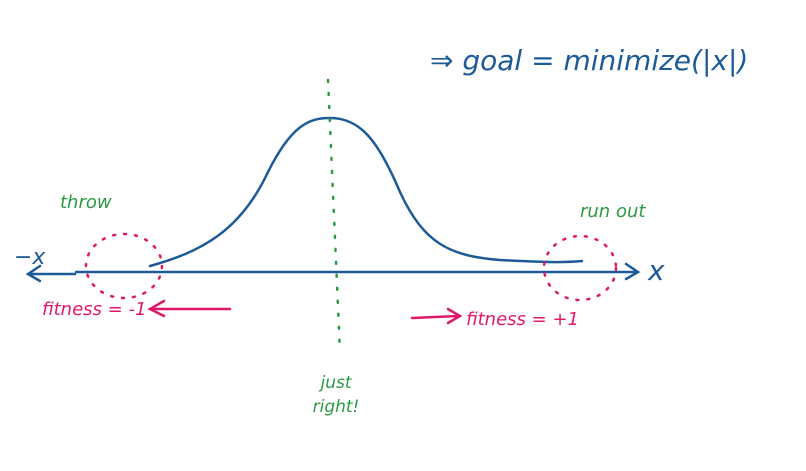 This screenshot has width=806, height=471. Describe the element at coordinates (86, 202) in the screenshot. I see `region-label: throw` at that location.